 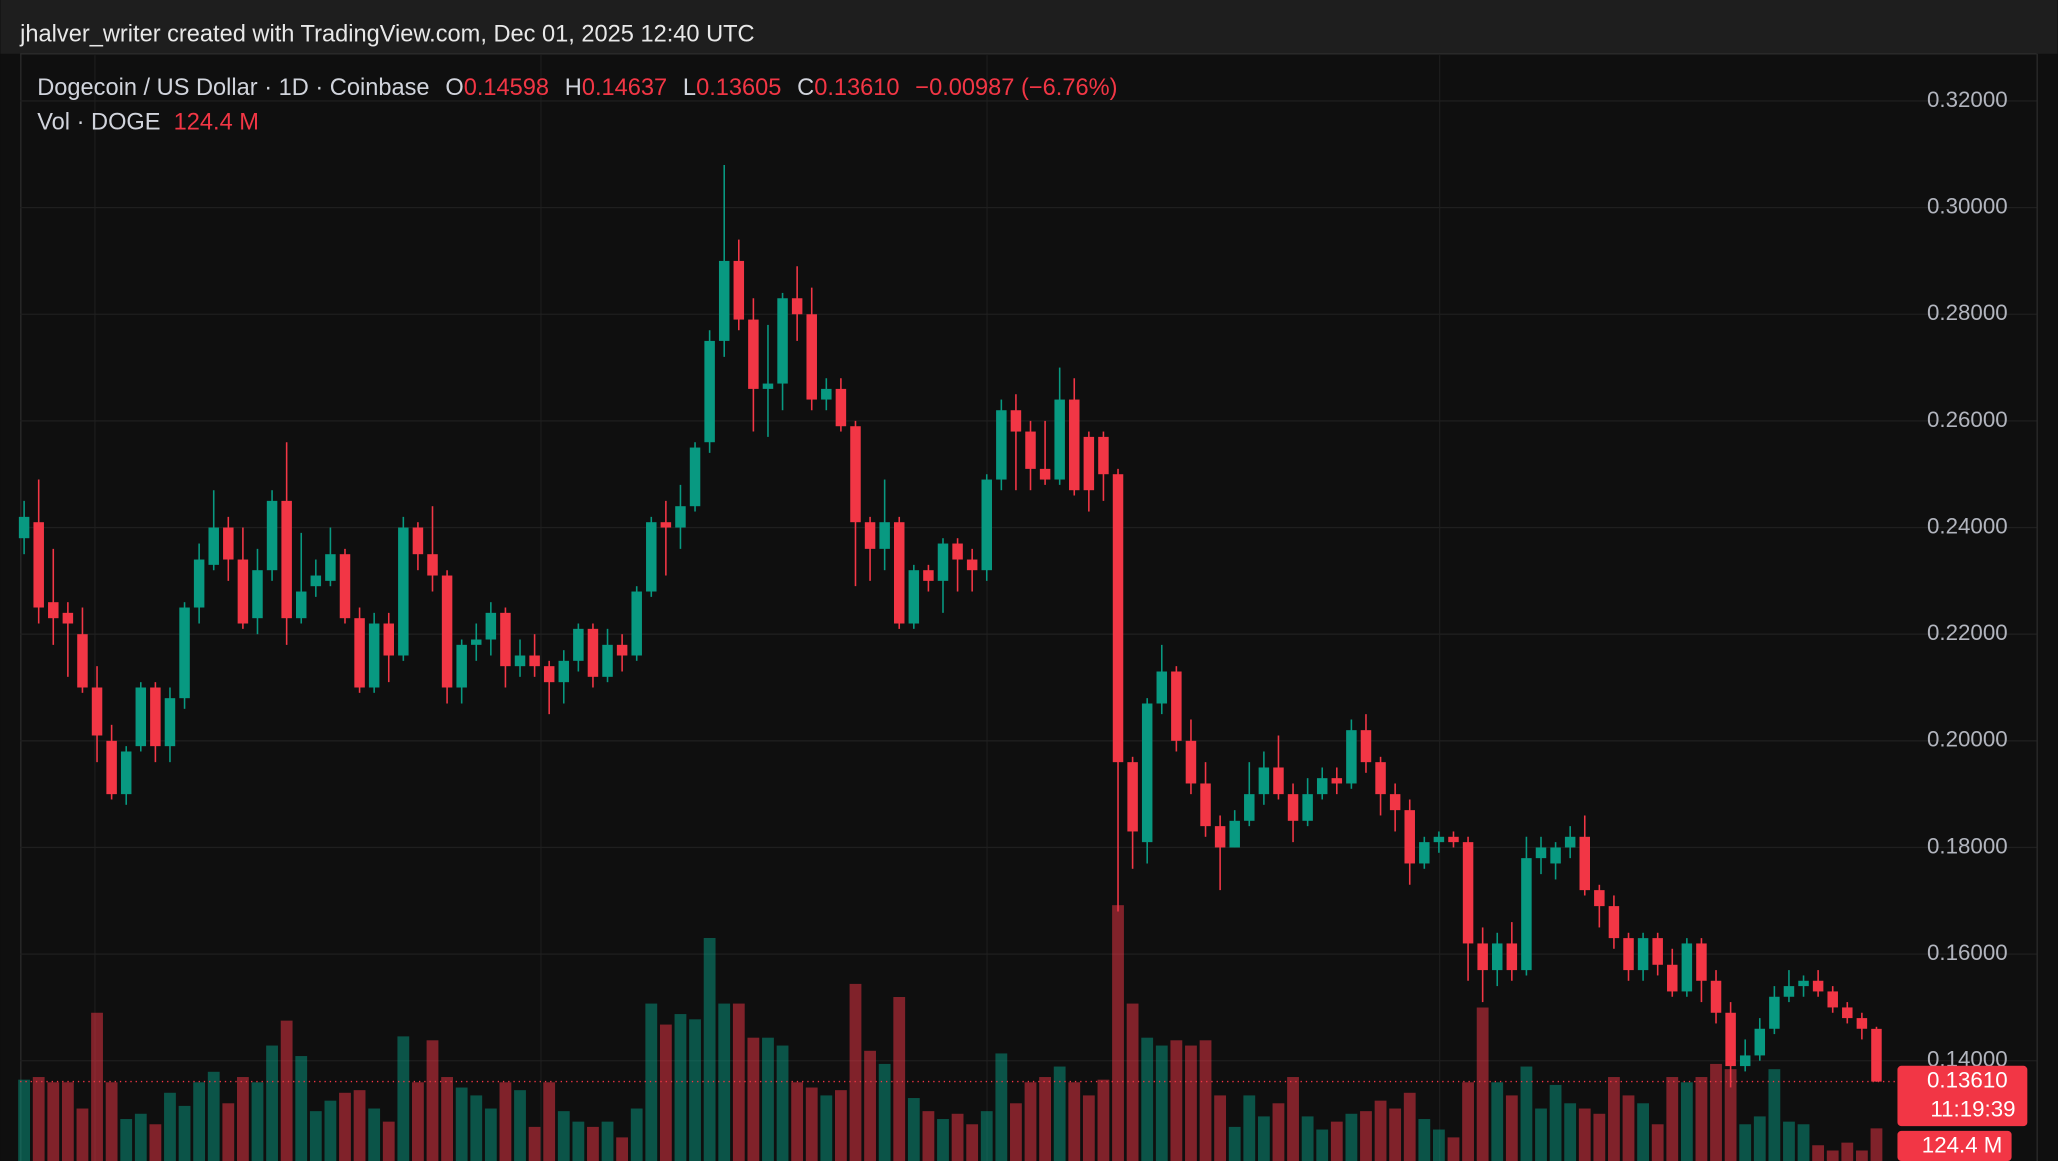 What do you see at coordinates (1967, 845) in the screenshot?
I see `y-tick-label: 0.18000` at bounding box center [1967, 845].